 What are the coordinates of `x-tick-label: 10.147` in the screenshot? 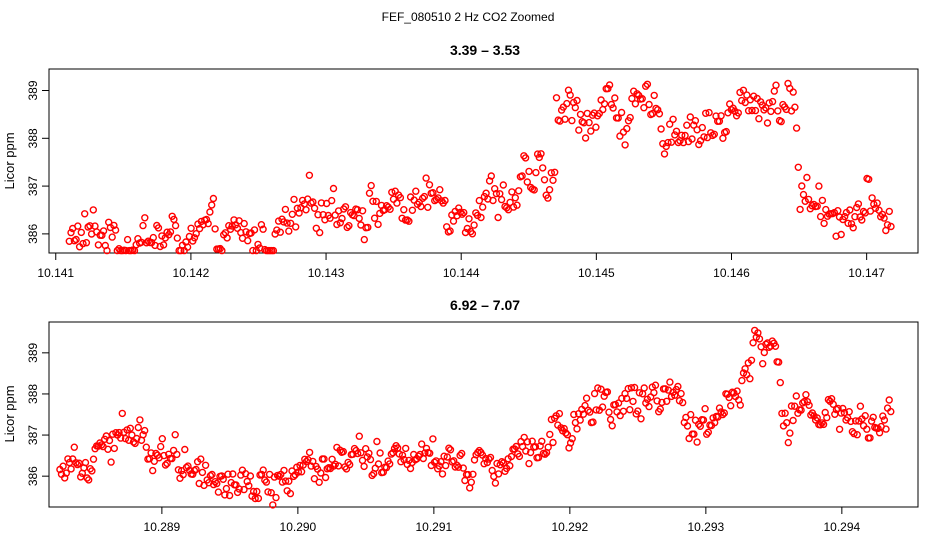 It's located at (866, 273).